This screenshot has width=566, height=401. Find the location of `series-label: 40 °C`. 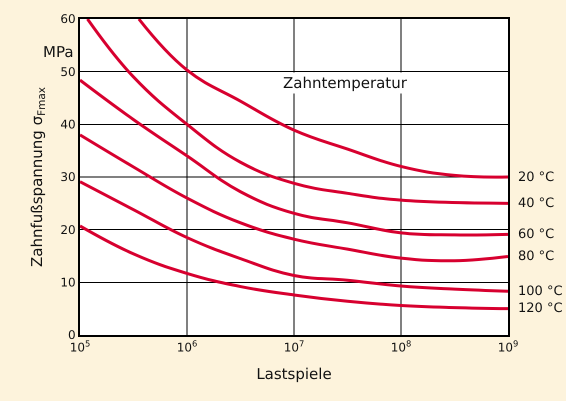

series-label: 40 °C is located at coordinates (536, 203).